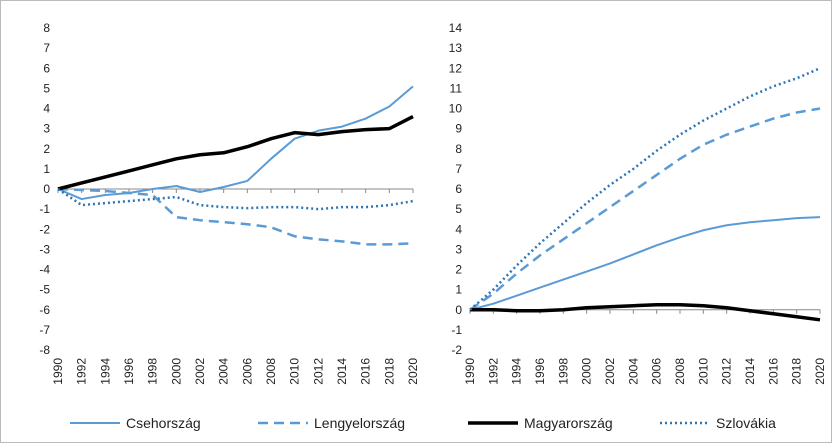 This screenshot has height=448, width=832. What do you see at coordinates (359, 423) in the screenshot?
I see `legend-label: Lengyelország` at bounding box center [359, 423].